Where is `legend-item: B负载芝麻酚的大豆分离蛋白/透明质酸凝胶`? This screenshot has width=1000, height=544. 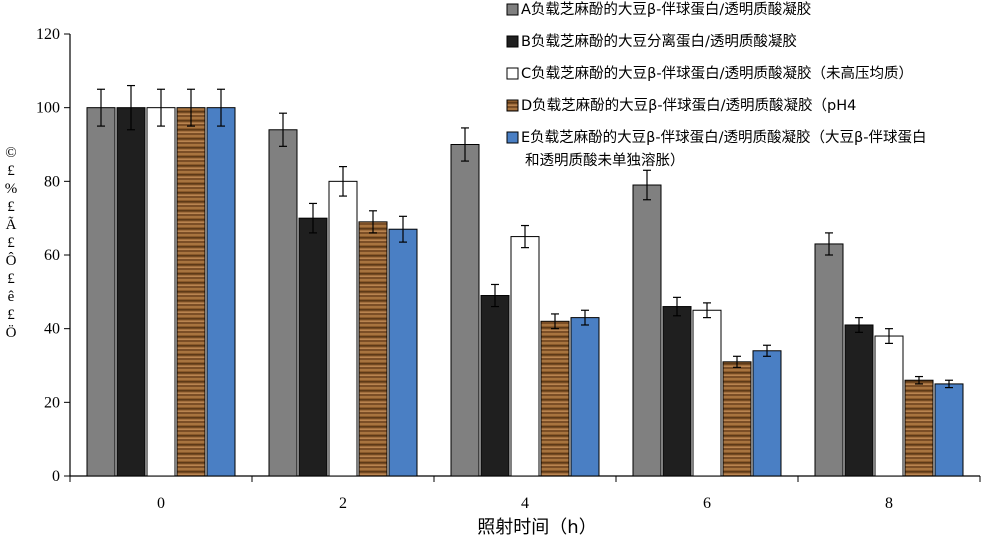
legend-item: B负载芝麻酚的大豆分离蛋白/透明质酸凝胶 is located at coordinates (651, 41).